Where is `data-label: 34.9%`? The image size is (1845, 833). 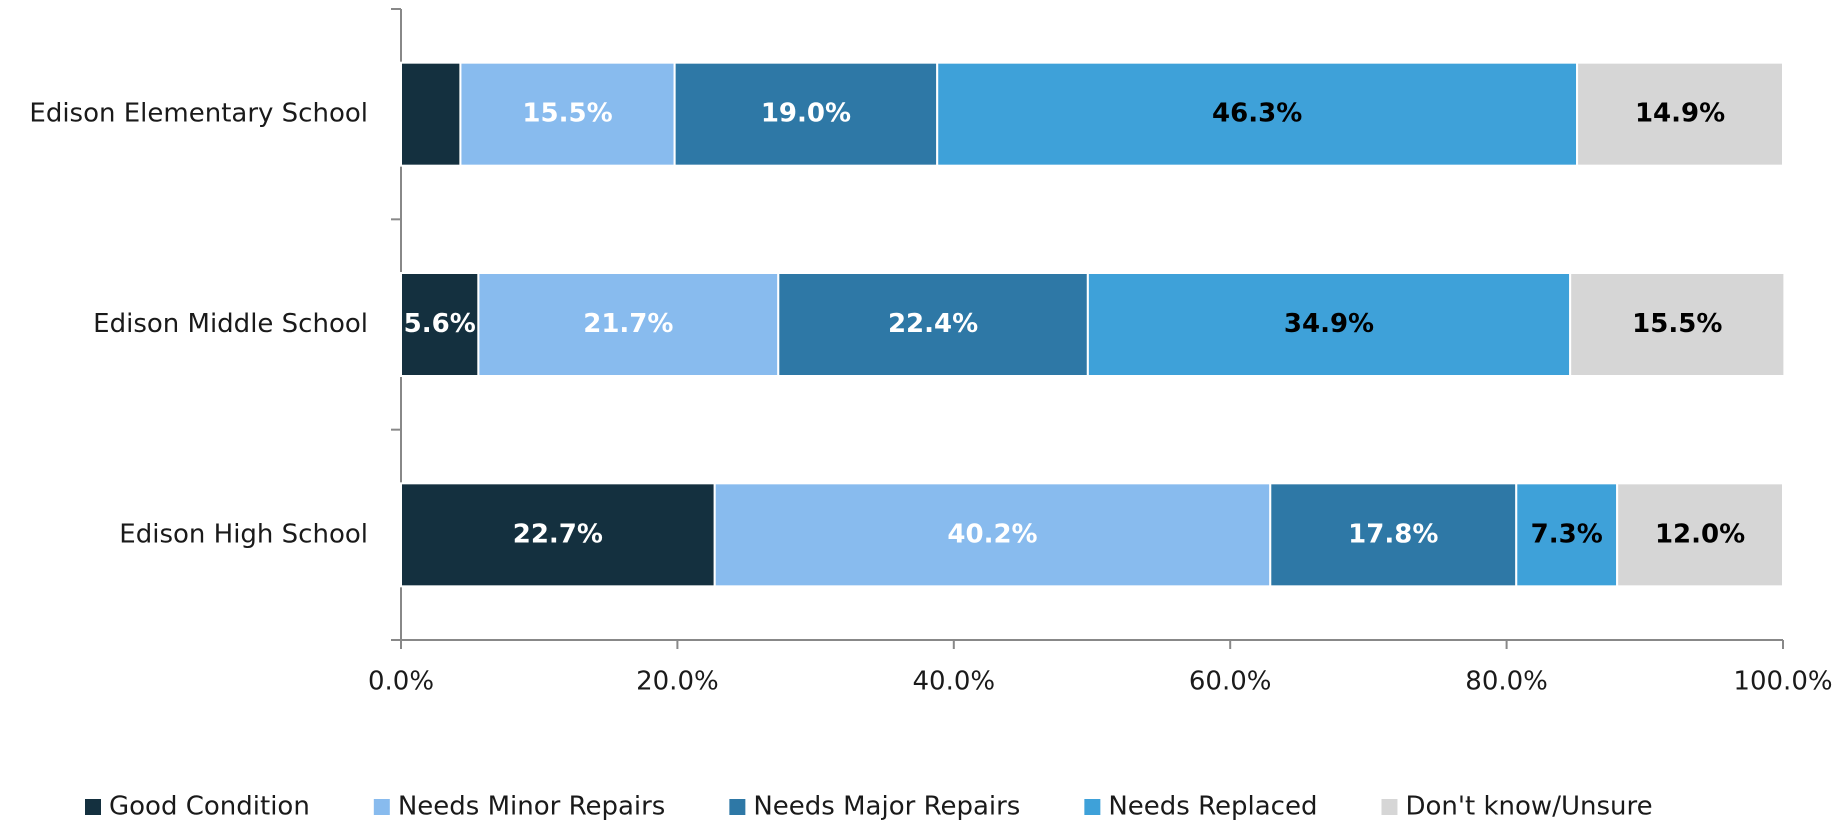 data-label: 34.9% is located at coordinates (1329, 324).